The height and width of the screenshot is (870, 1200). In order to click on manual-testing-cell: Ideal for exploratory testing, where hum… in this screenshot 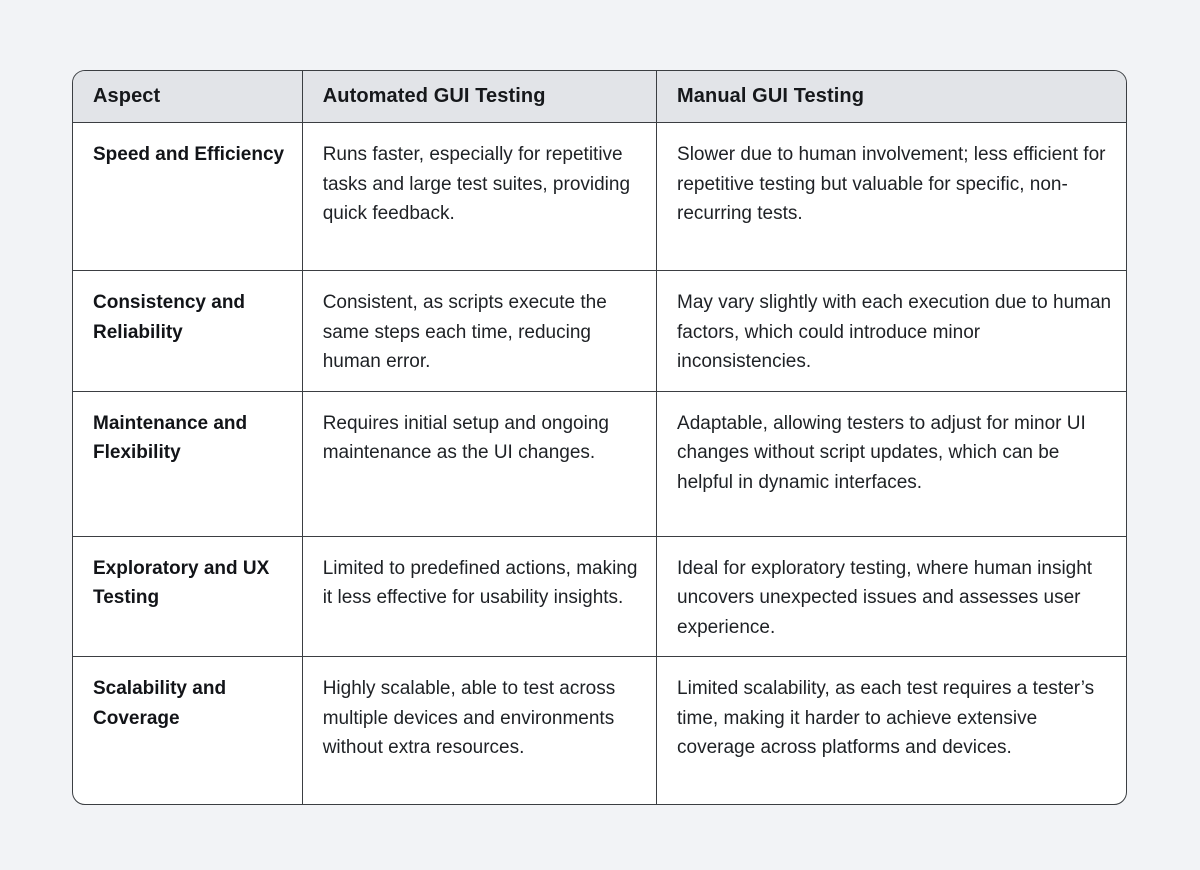, I will do `click(891, 596)`.